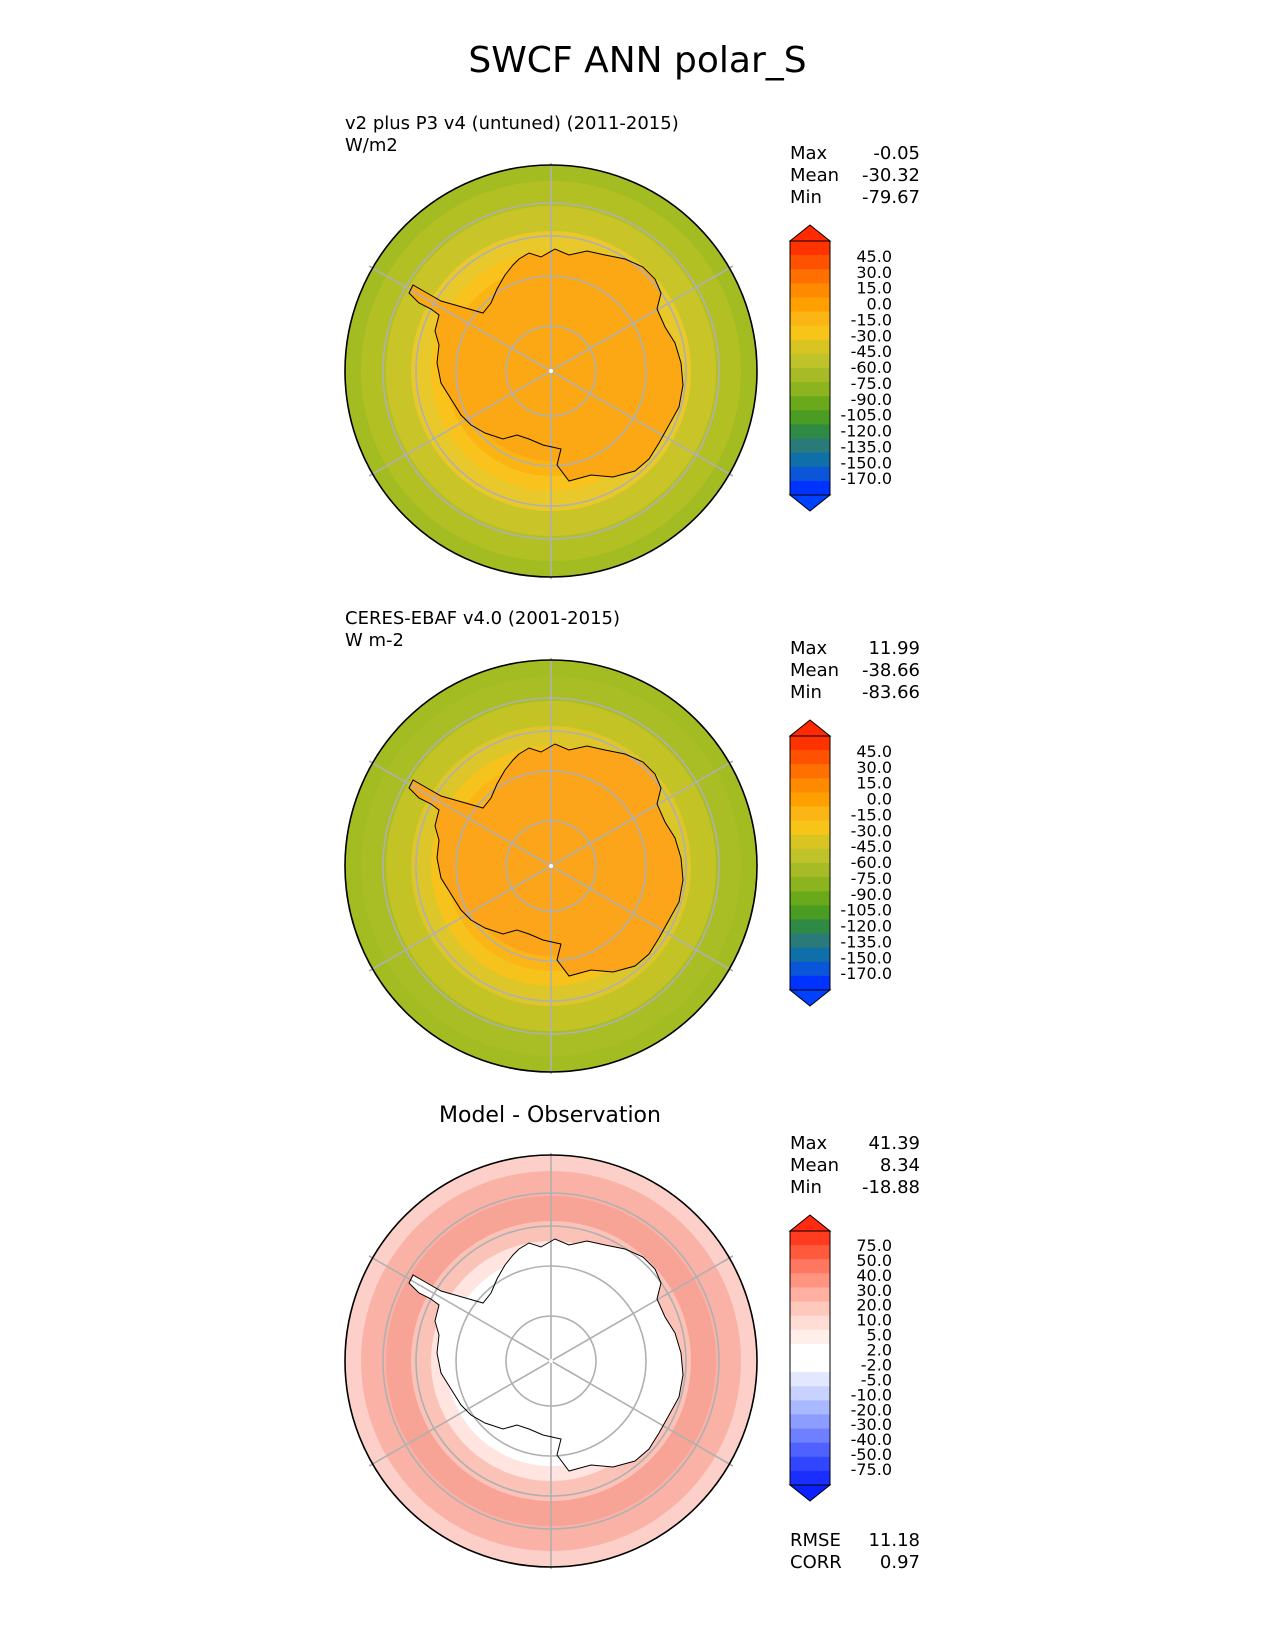 The width and height of the screenshot is (1275, 1650). What do you see at coordinates (809, 153) in the screenshot?
I see `max-label: Max` at bounding box center [809, 153].